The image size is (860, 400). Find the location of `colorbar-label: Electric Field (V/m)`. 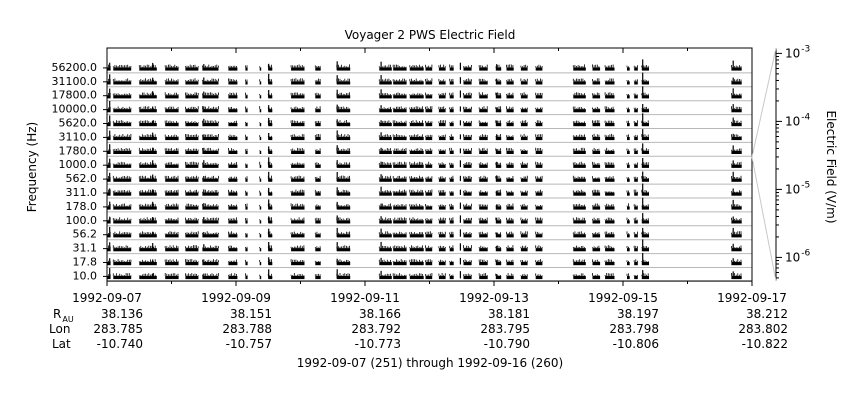

colorbar-label: Electric Field (V/m) is located at coordinates (831, 166).